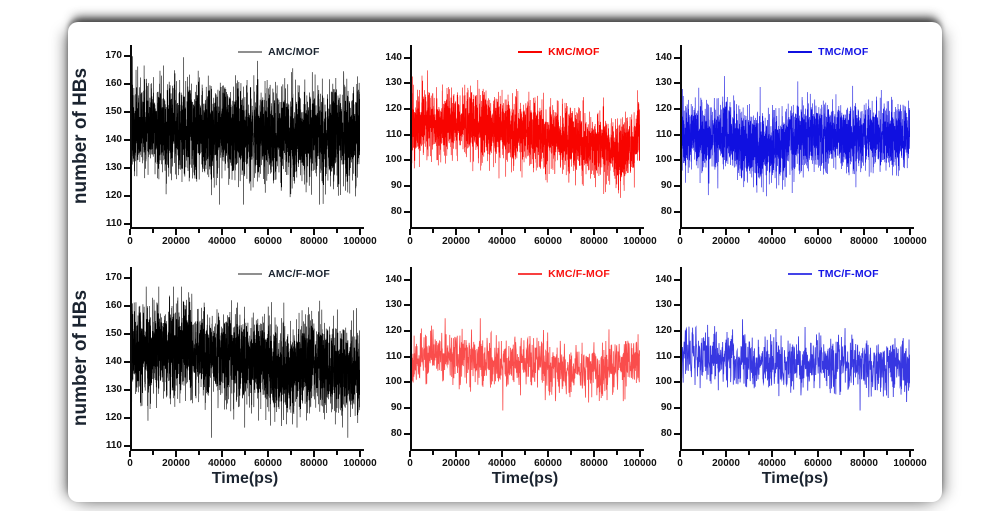  I want to click on series-canvas-amc-f-mof, so click(245, 358).